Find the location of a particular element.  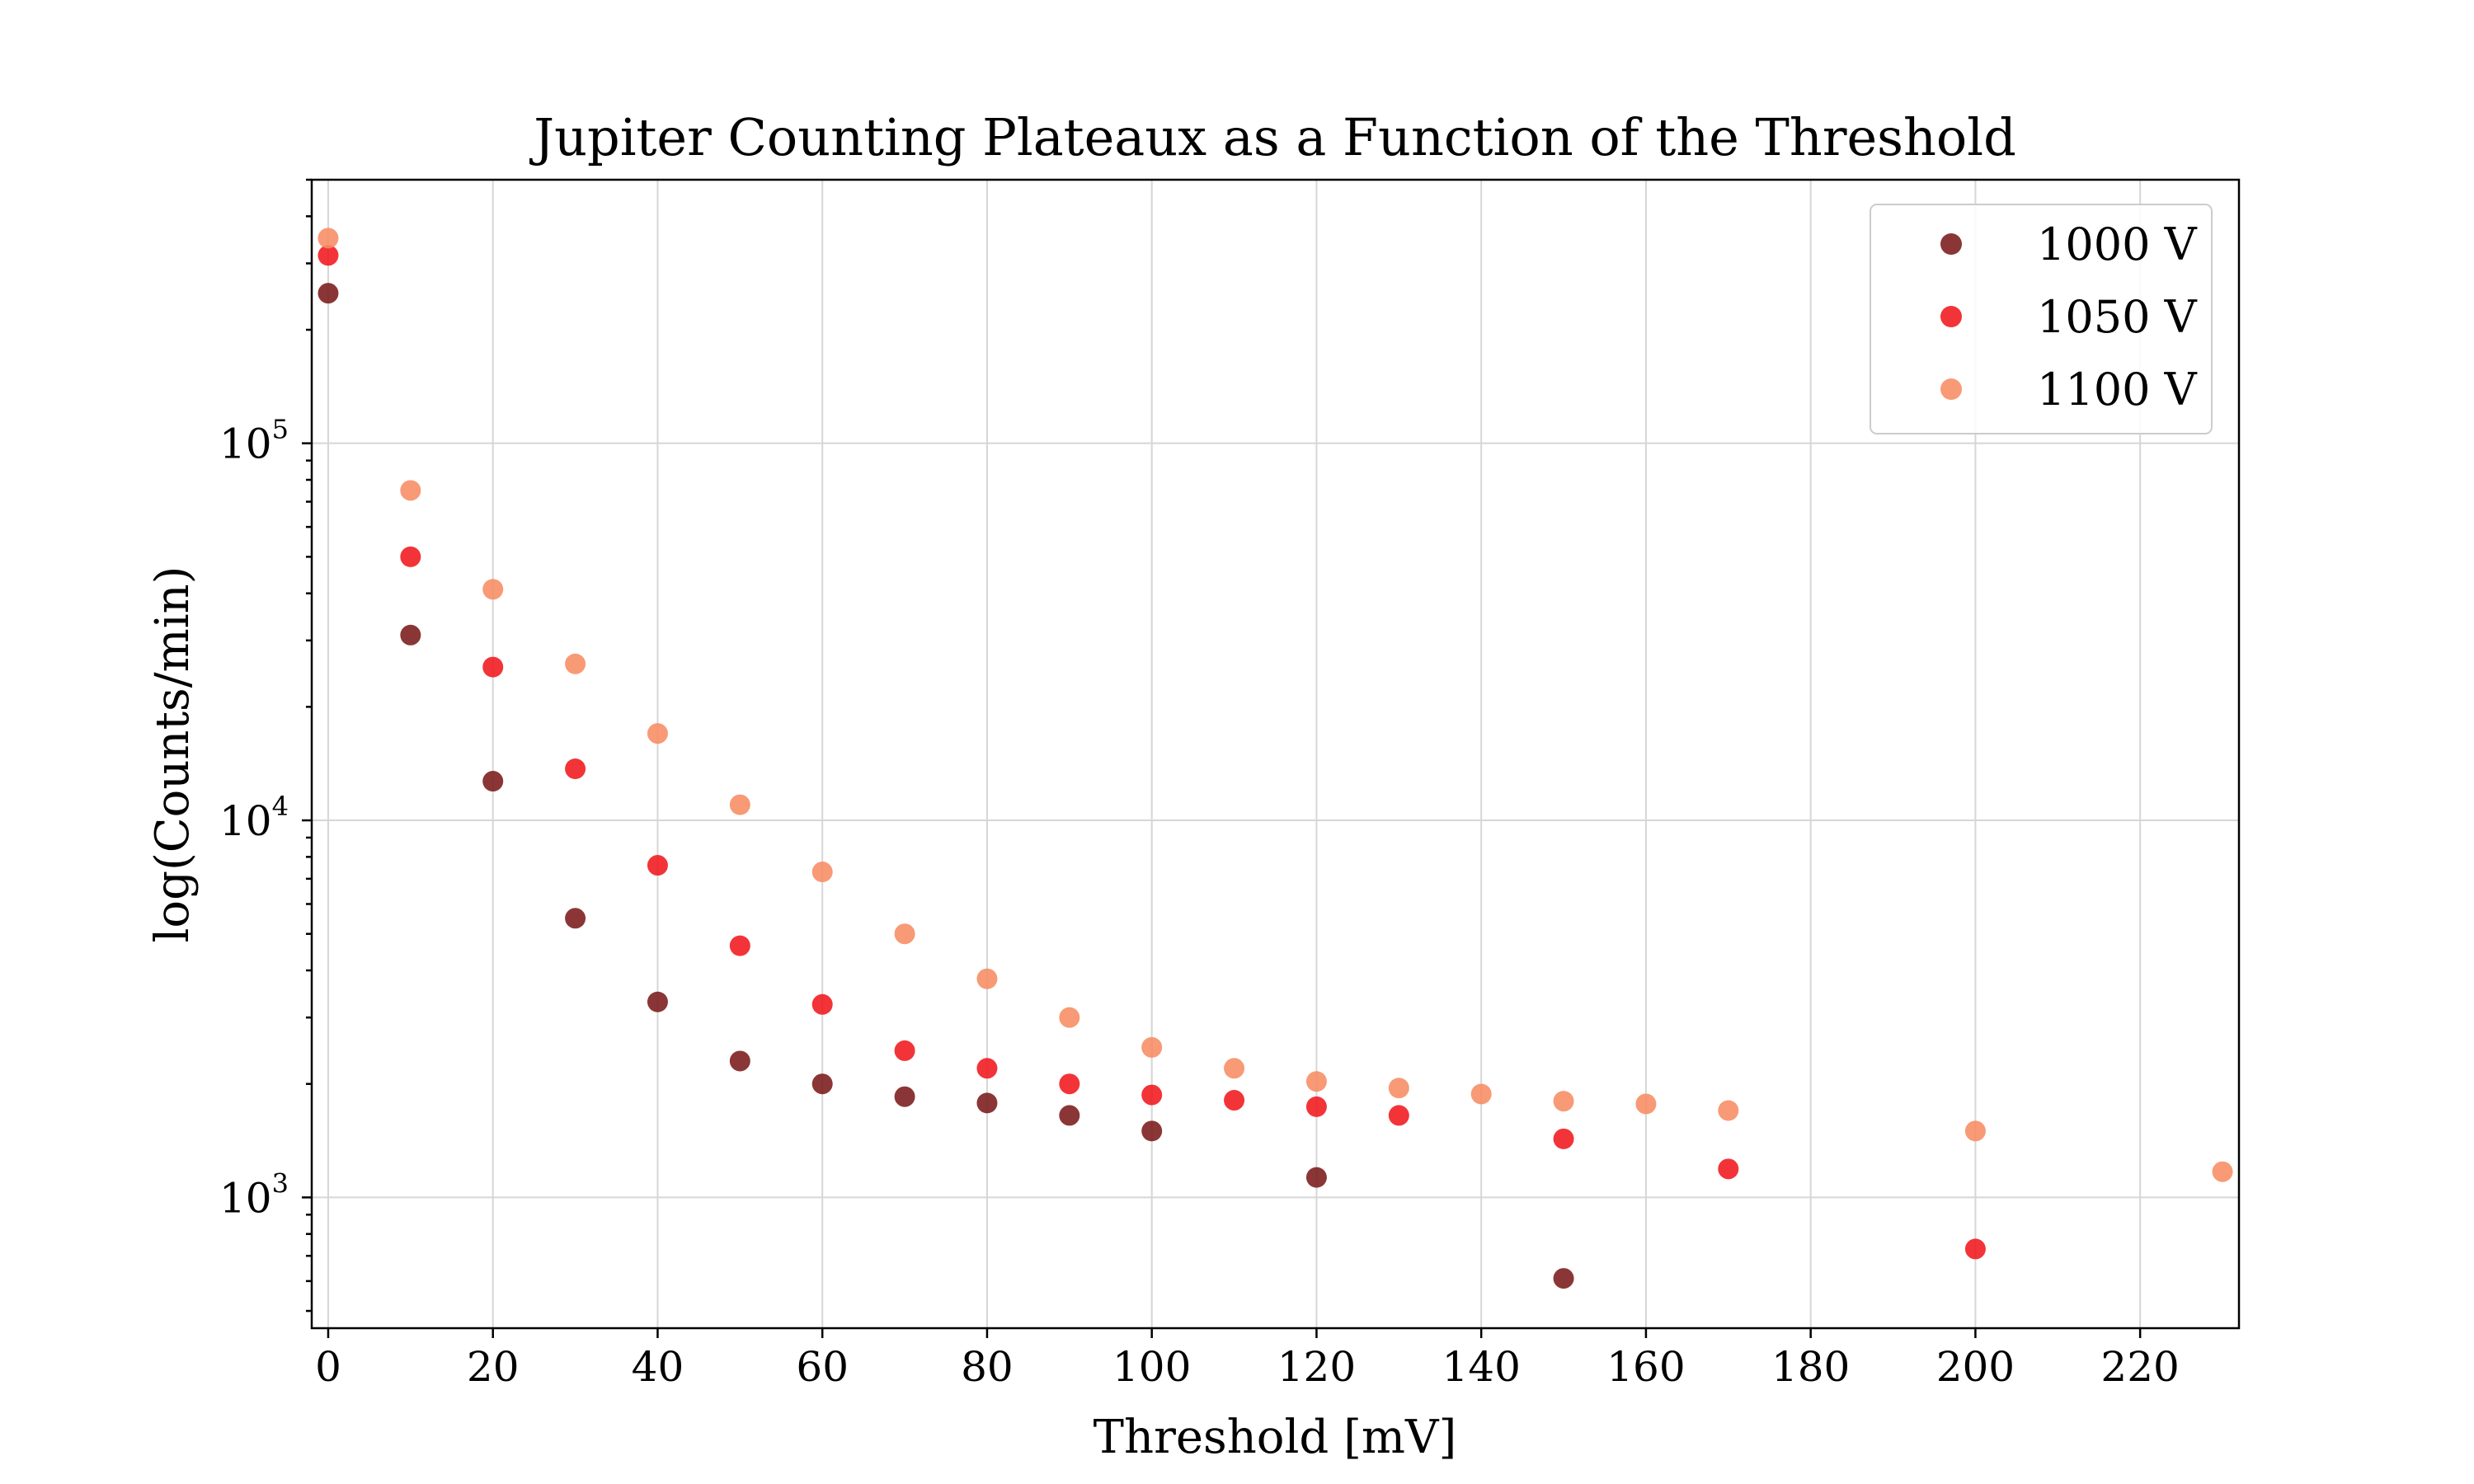

x-tick-label: 100 is located at coordinates (1151, 1367).